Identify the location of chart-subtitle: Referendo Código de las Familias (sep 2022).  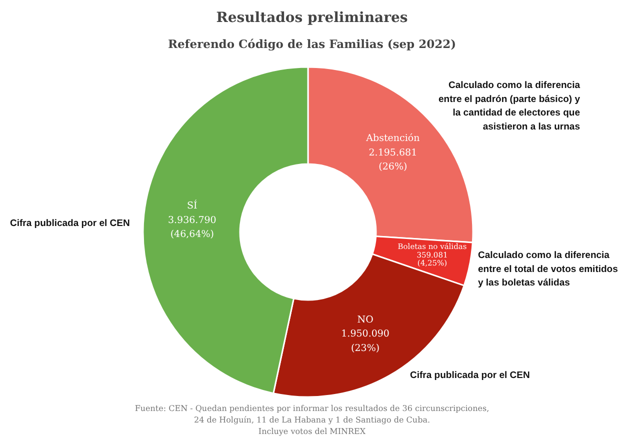
(312, 44).